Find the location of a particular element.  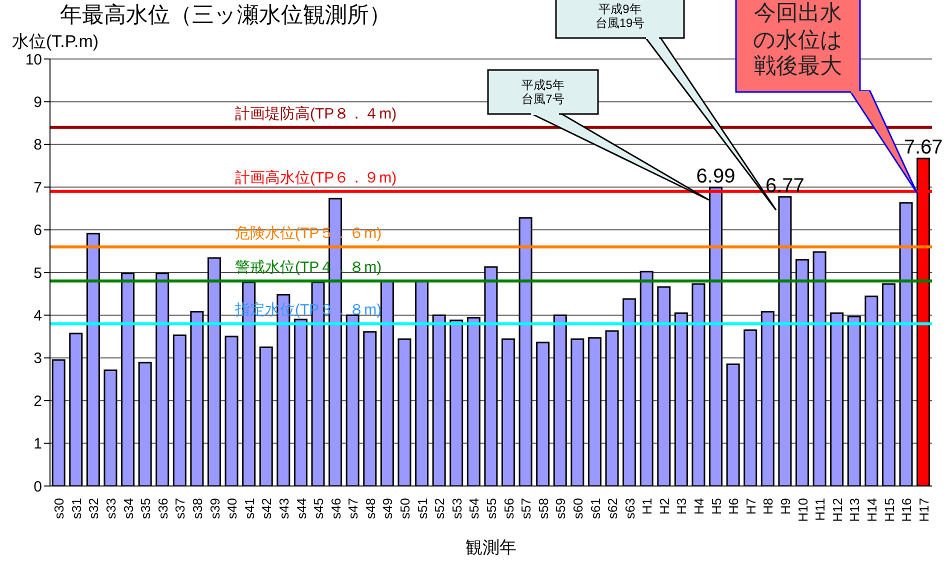

x-tick-label: s45 is located at coordinates (318, 508).